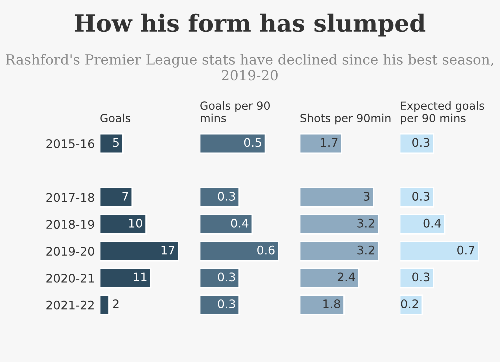  Describe the element at coordinates (125, 196) in the screenshot. I see `data-label: 7` at that location.